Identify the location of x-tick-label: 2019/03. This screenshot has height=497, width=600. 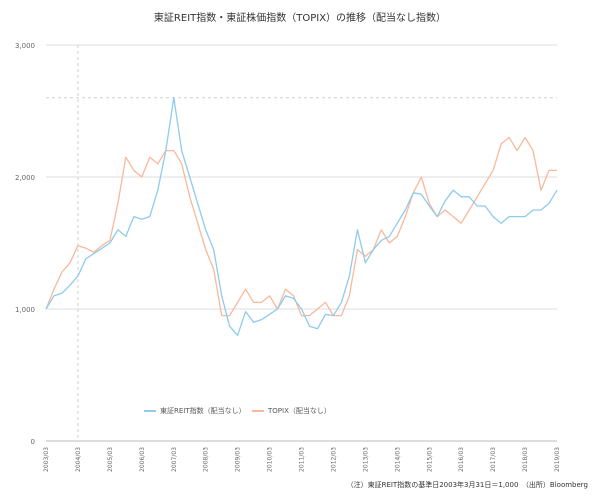
(557, 459).